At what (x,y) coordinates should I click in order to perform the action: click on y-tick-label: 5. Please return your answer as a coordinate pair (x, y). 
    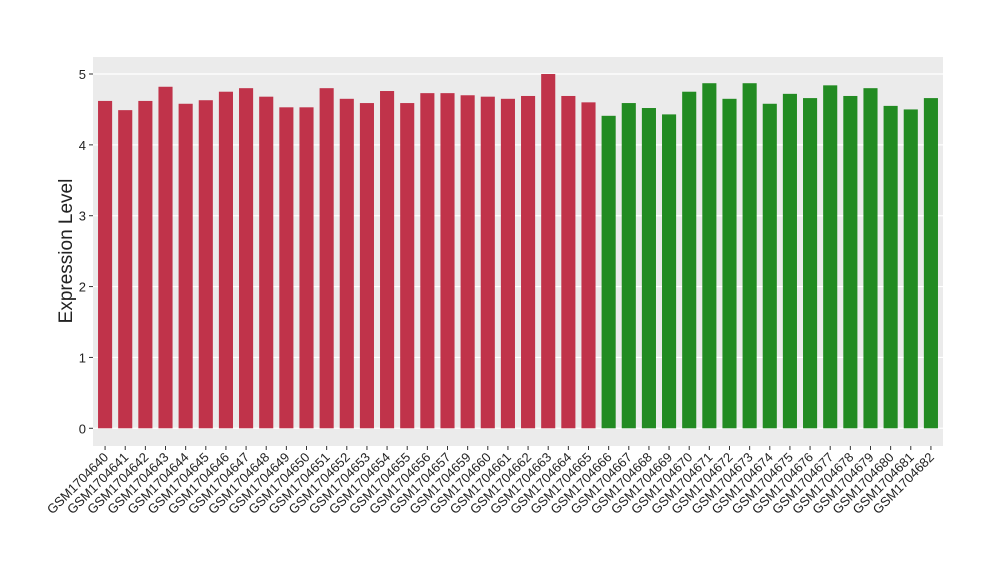
    Looking at the image, I should click on (82, 74).